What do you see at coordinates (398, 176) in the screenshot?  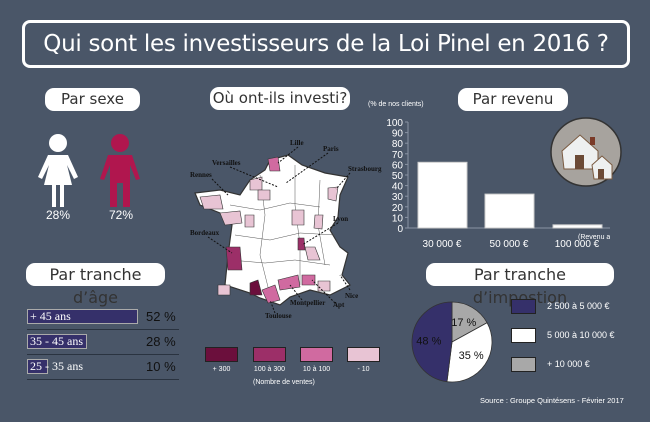 I see `y-tick-label: 50` at bounding box center [398, 176].